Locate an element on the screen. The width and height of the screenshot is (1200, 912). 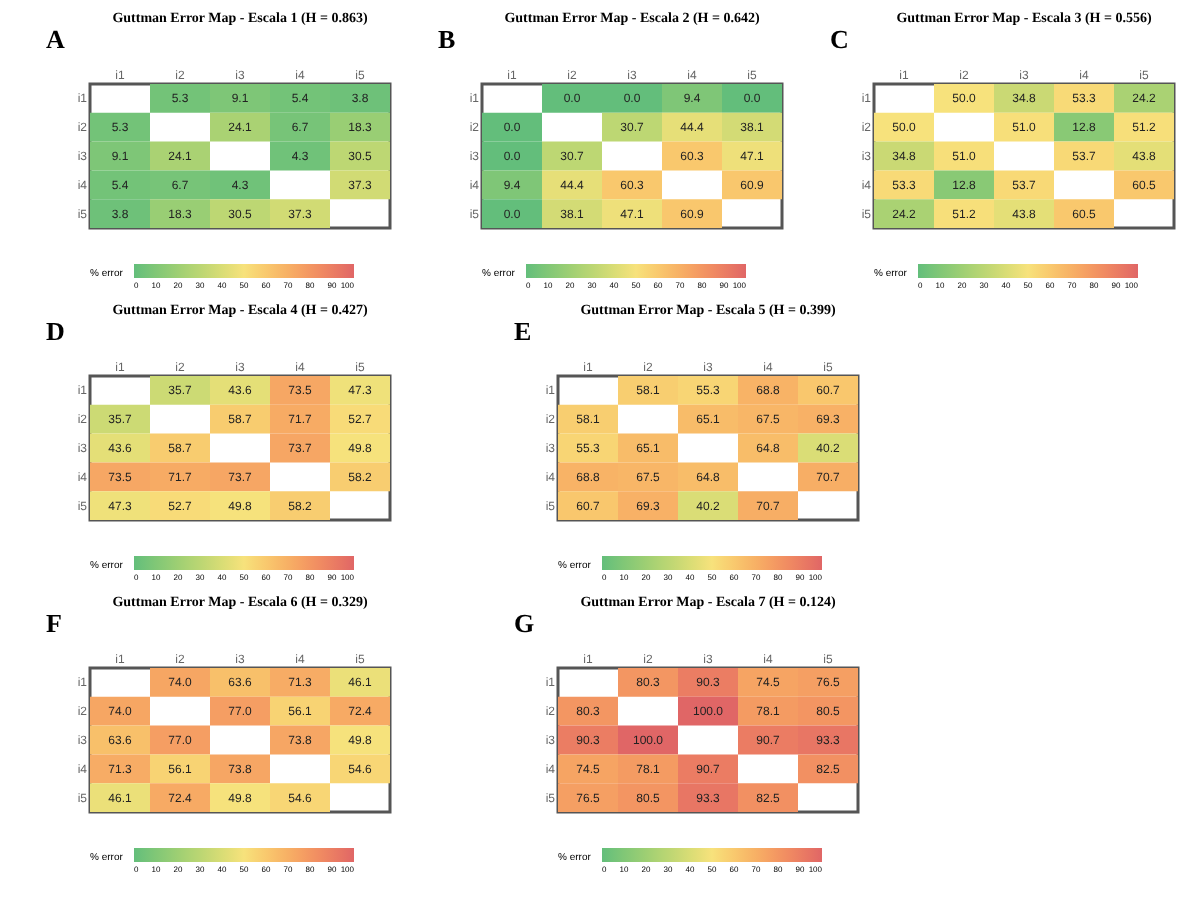
text: F is located at coordinates (54, 623).